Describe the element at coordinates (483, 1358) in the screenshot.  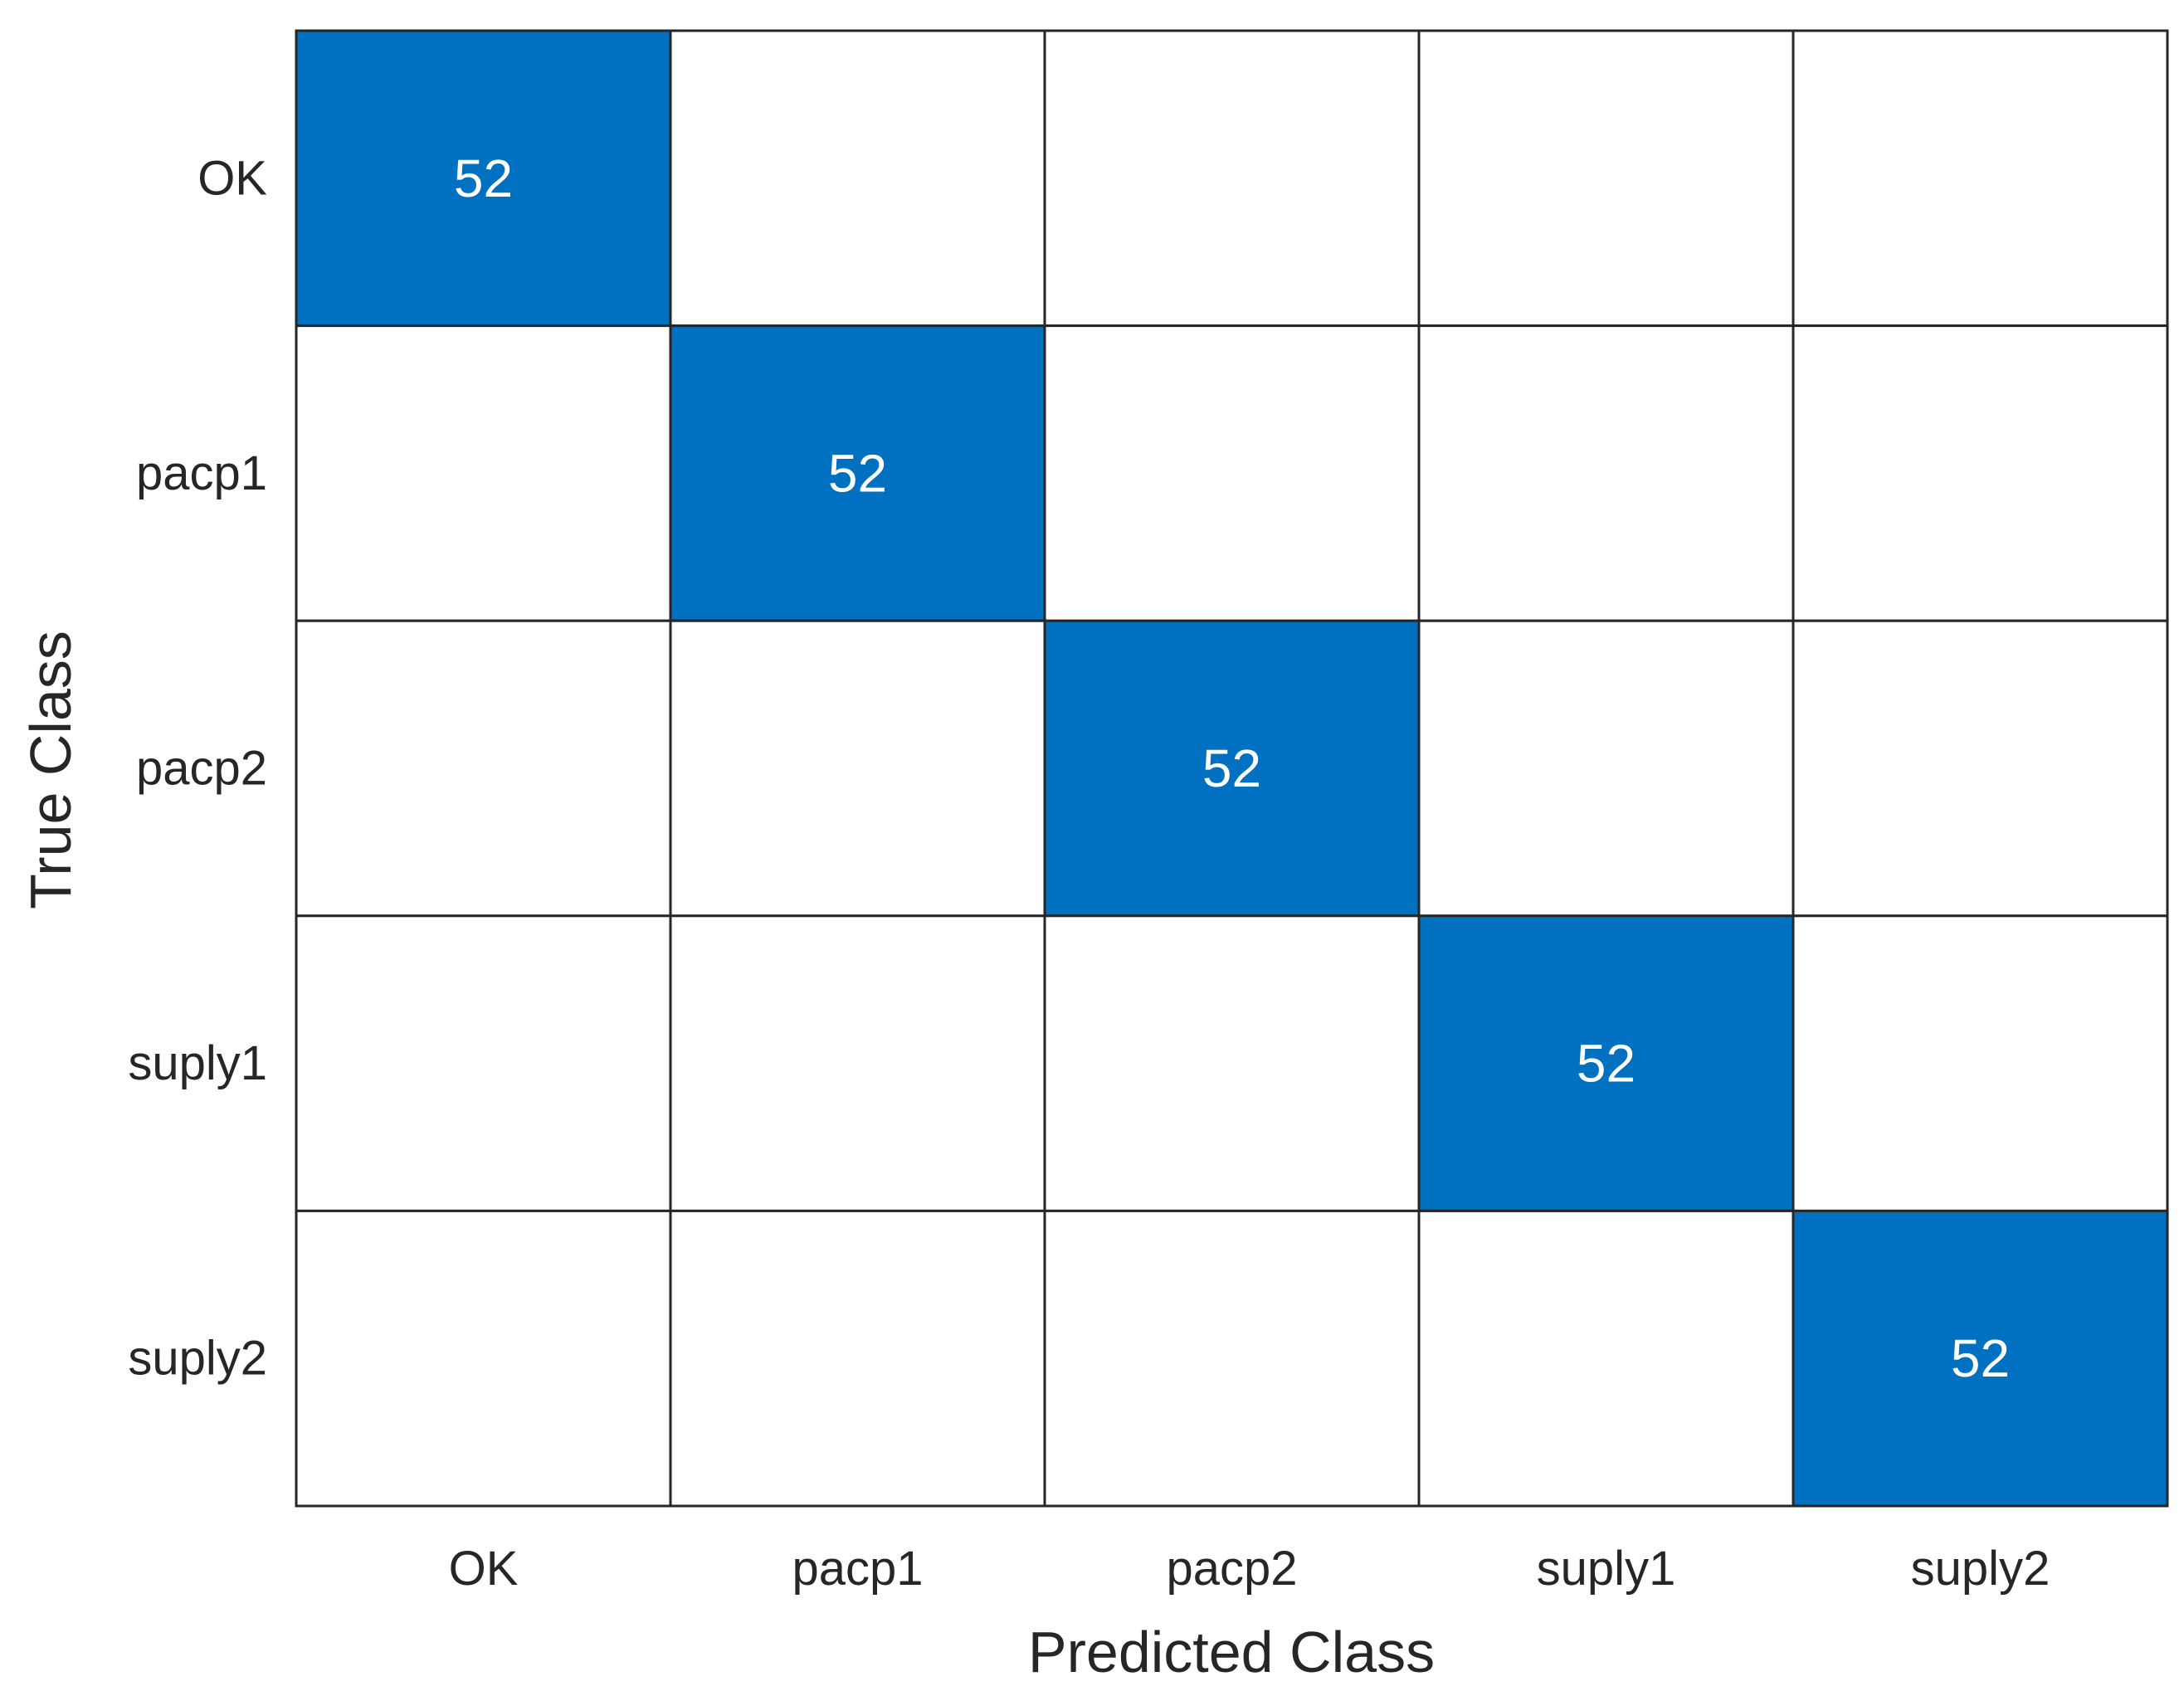
I see `cell-suply2-OK` at that location.